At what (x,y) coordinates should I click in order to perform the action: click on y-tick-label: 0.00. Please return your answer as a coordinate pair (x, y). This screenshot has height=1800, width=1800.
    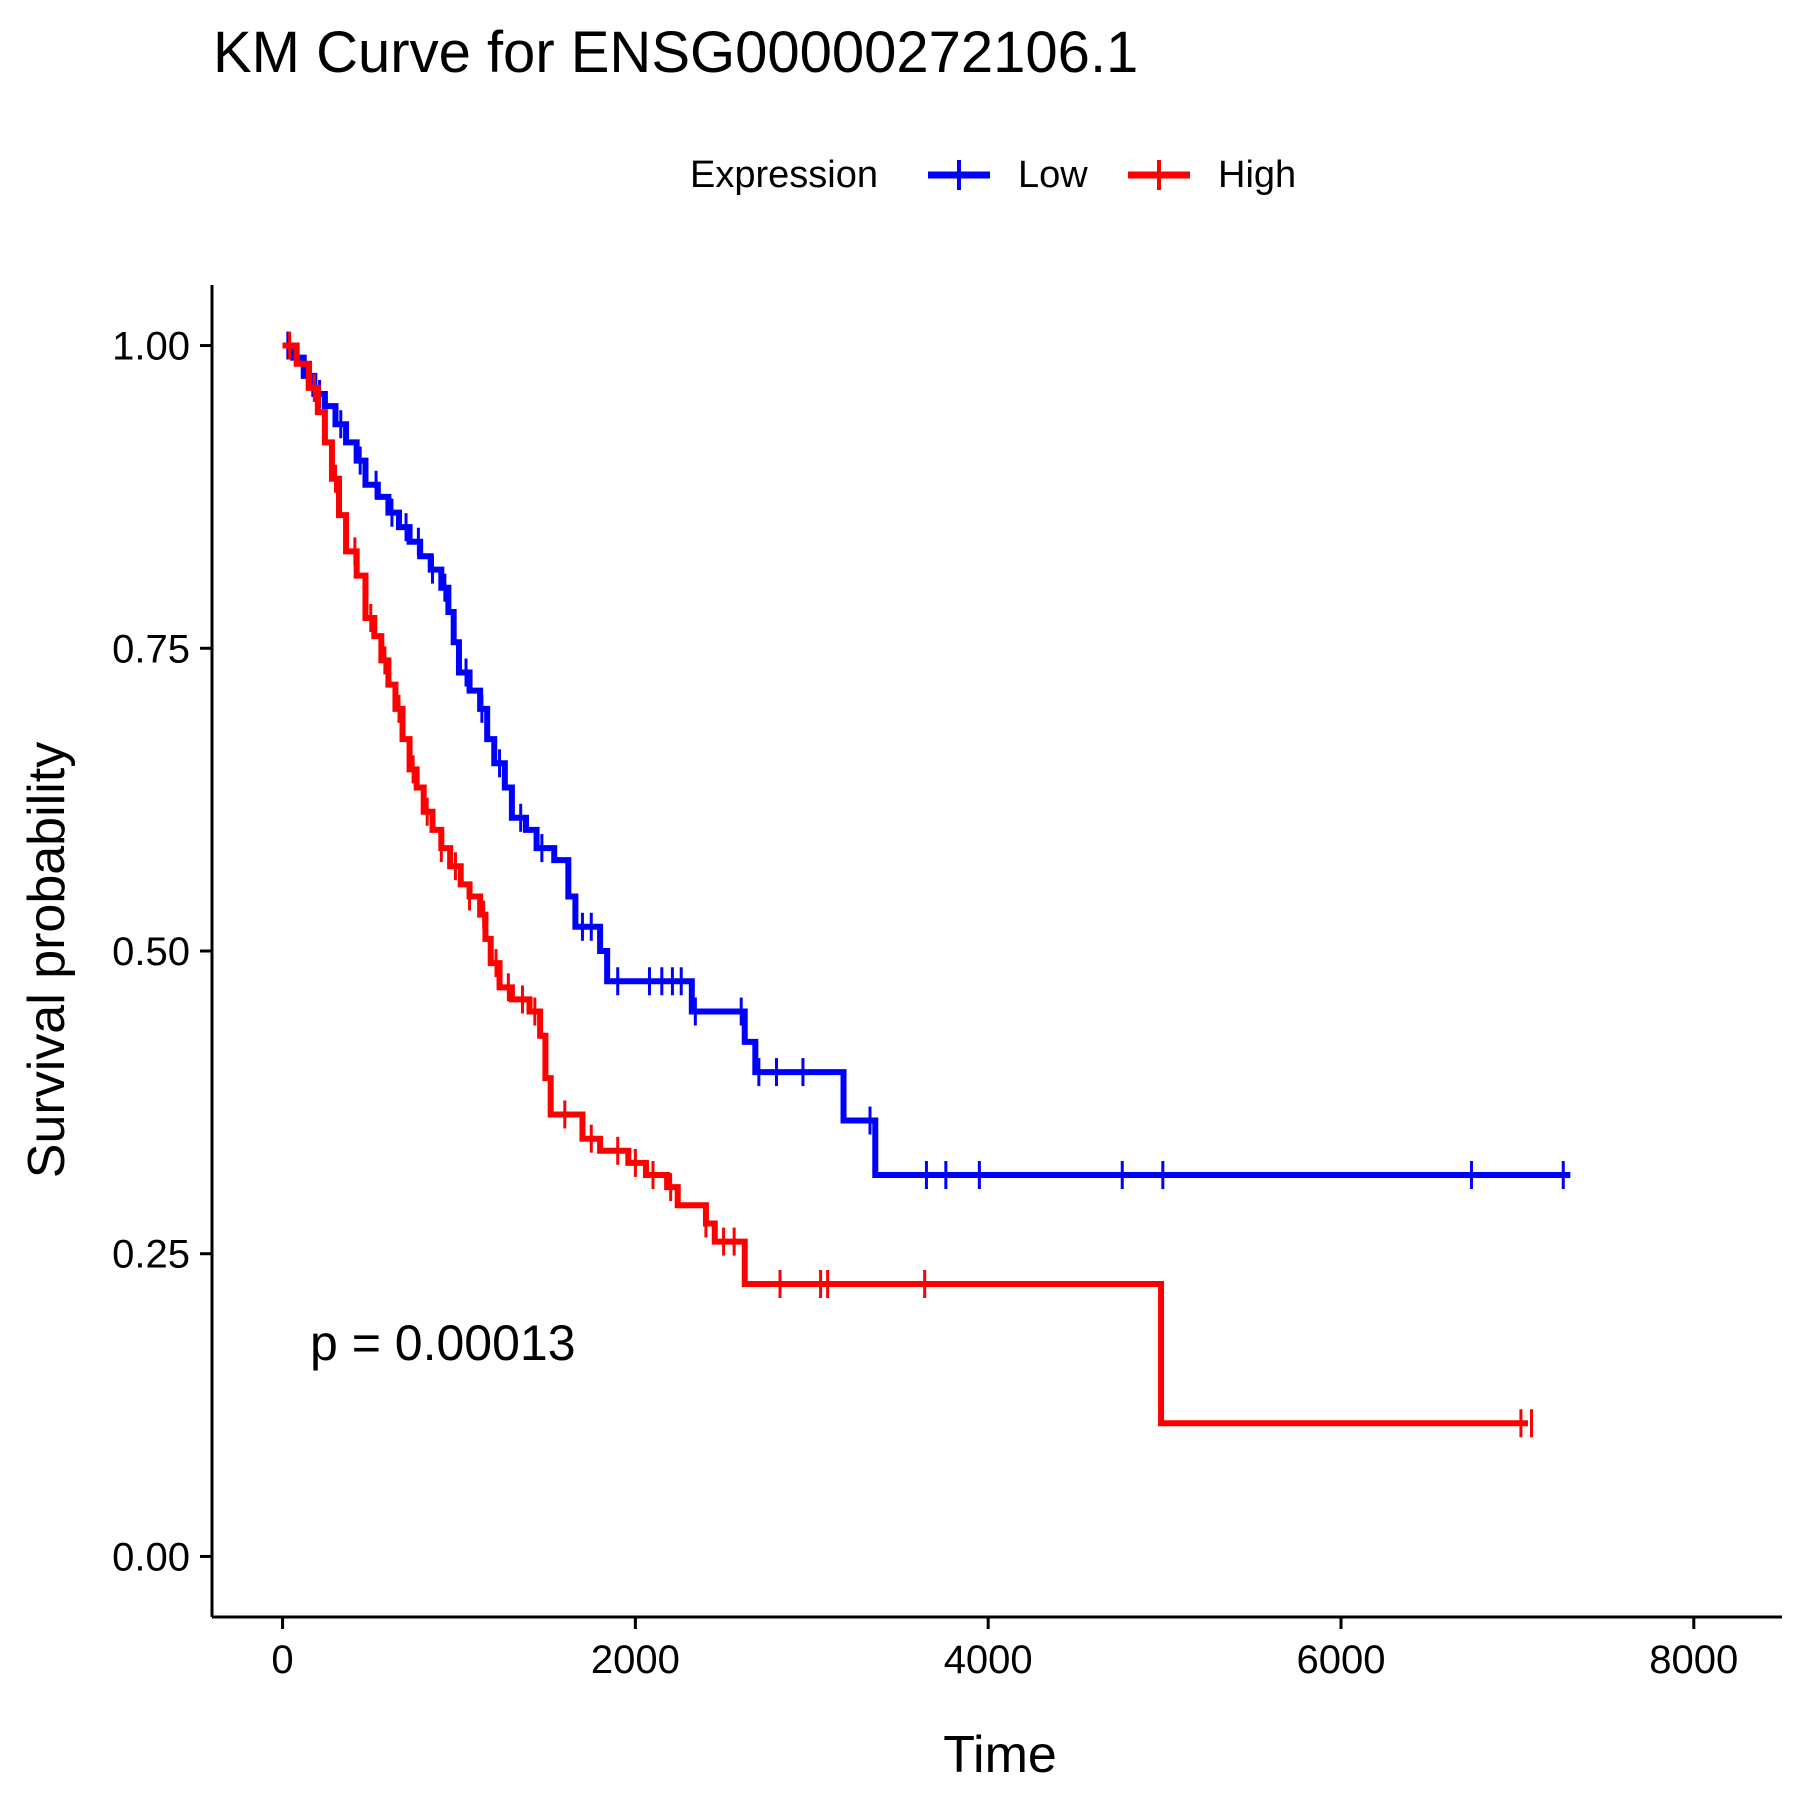
    Looking at the image, I should click on (151, 1557).